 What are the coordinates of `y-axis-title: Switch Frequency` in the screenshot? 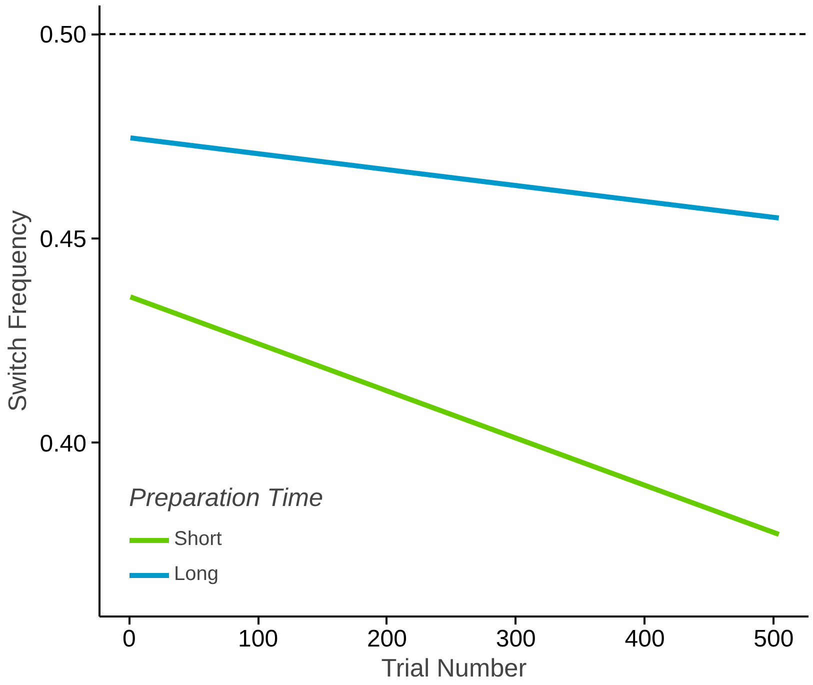 It's located at (18, 311).